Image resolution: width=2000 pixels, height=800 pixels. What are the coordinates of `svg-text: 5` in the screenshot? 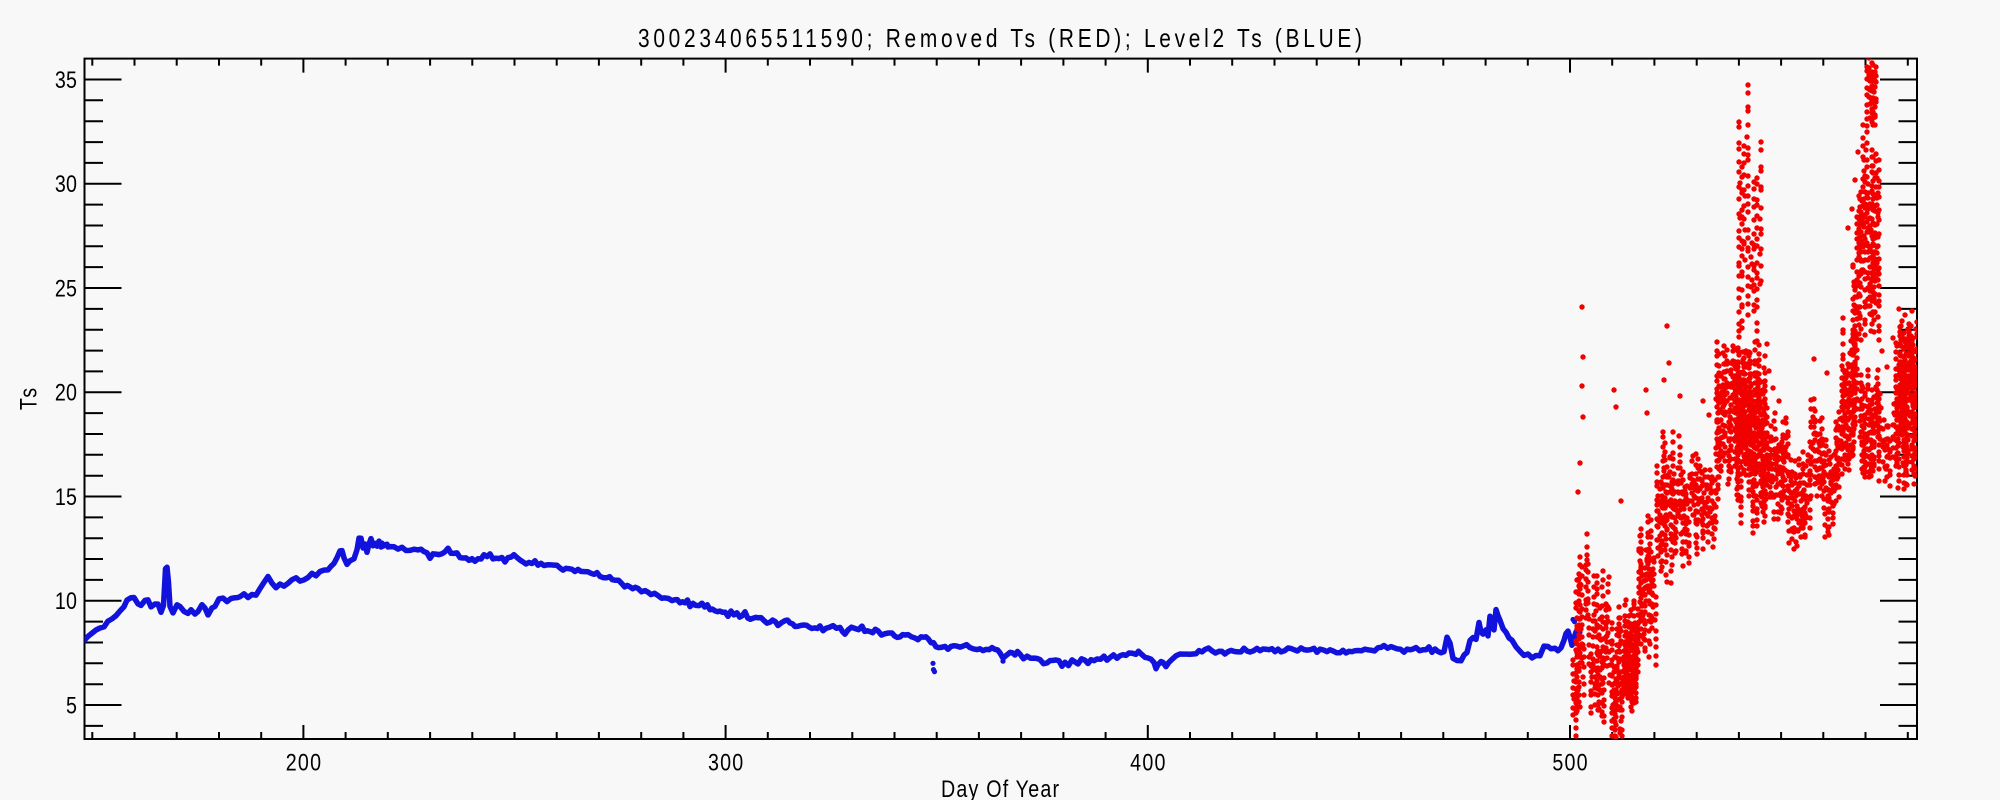 It's located at (71, 705).